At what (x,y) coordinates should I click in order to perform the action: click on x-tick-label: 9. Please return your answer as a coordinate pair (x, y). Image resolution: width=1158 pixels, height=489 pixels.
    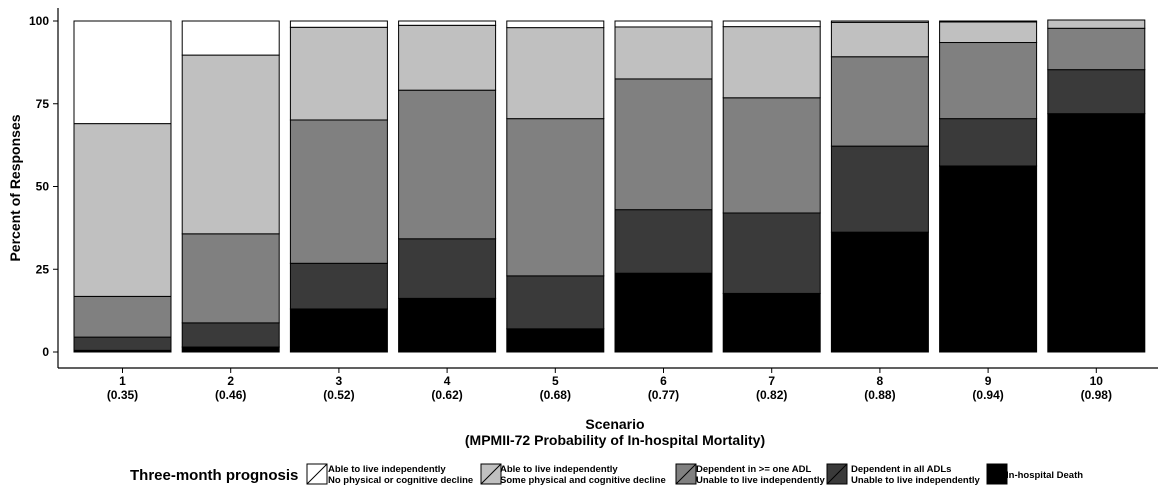
    Looking at the image, I should click on (988, 381).